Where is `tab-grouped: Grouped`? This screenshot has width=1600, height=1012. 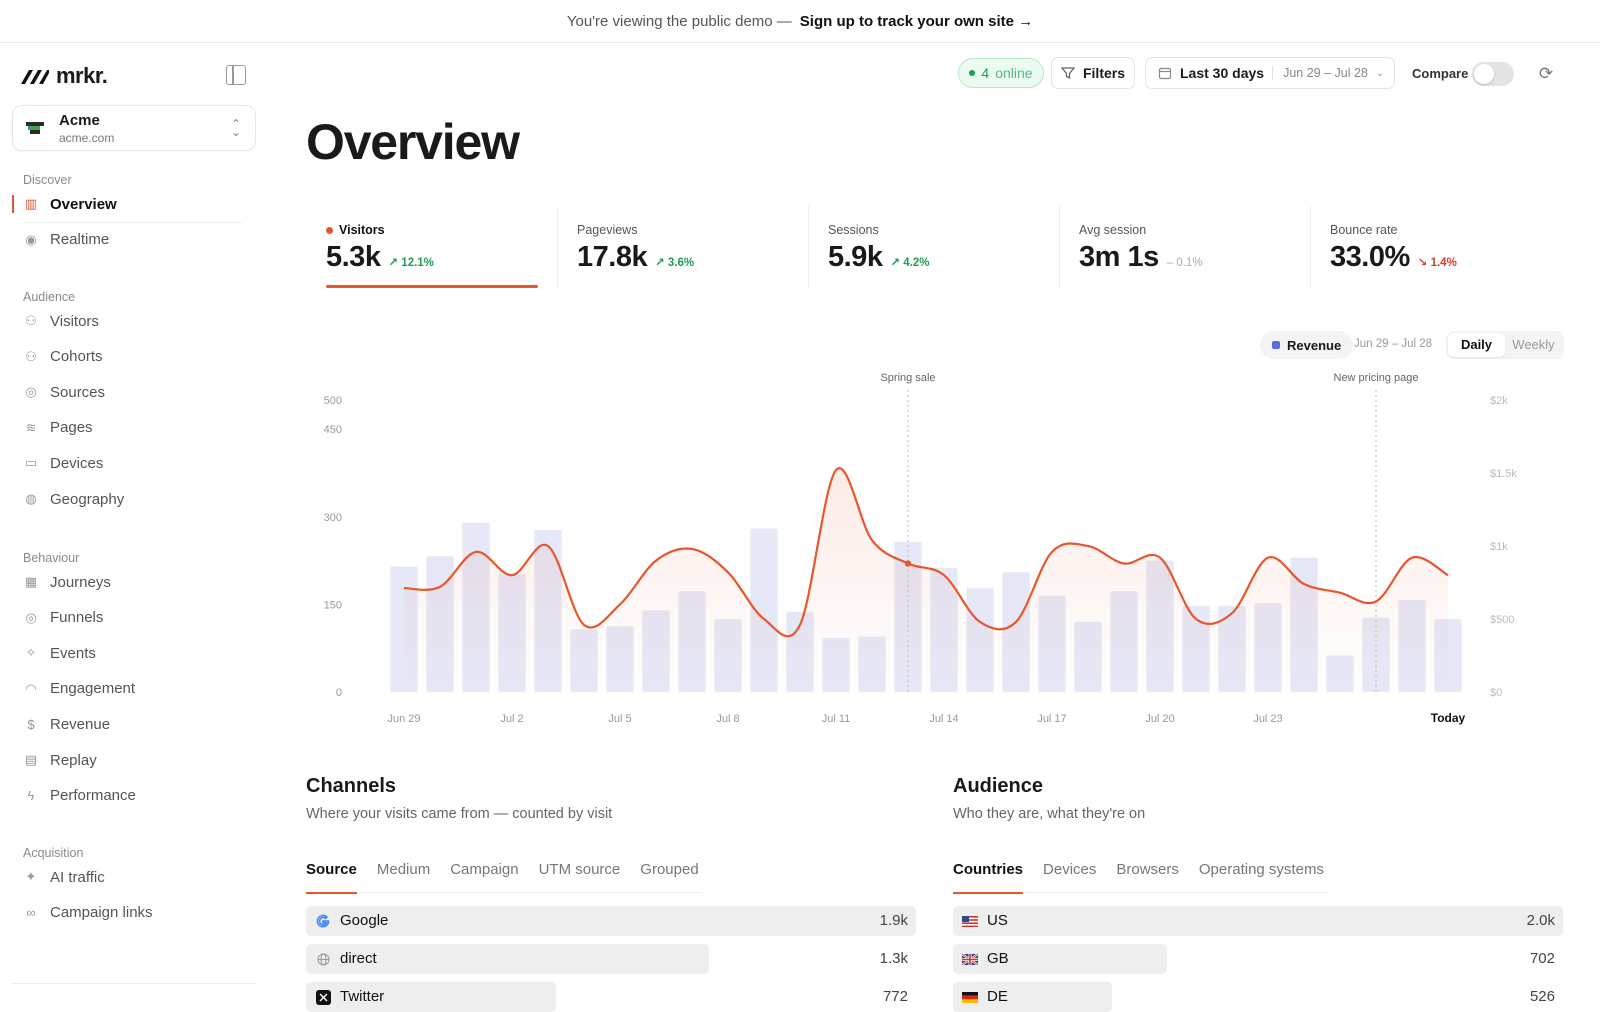
tab-grouped: Grouped is located at coordinates (669, 869).